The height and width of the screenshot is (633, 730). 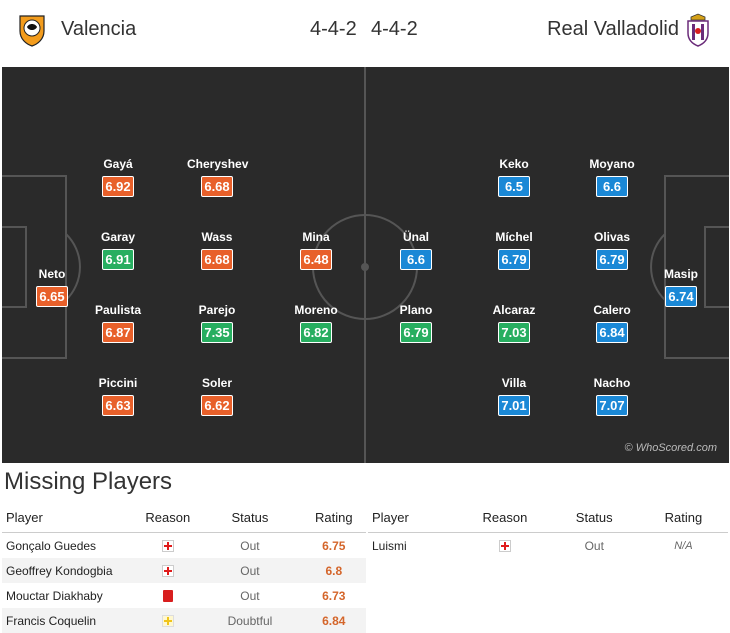 I want to click on player-name: Neto, so click(x=52, y=274).